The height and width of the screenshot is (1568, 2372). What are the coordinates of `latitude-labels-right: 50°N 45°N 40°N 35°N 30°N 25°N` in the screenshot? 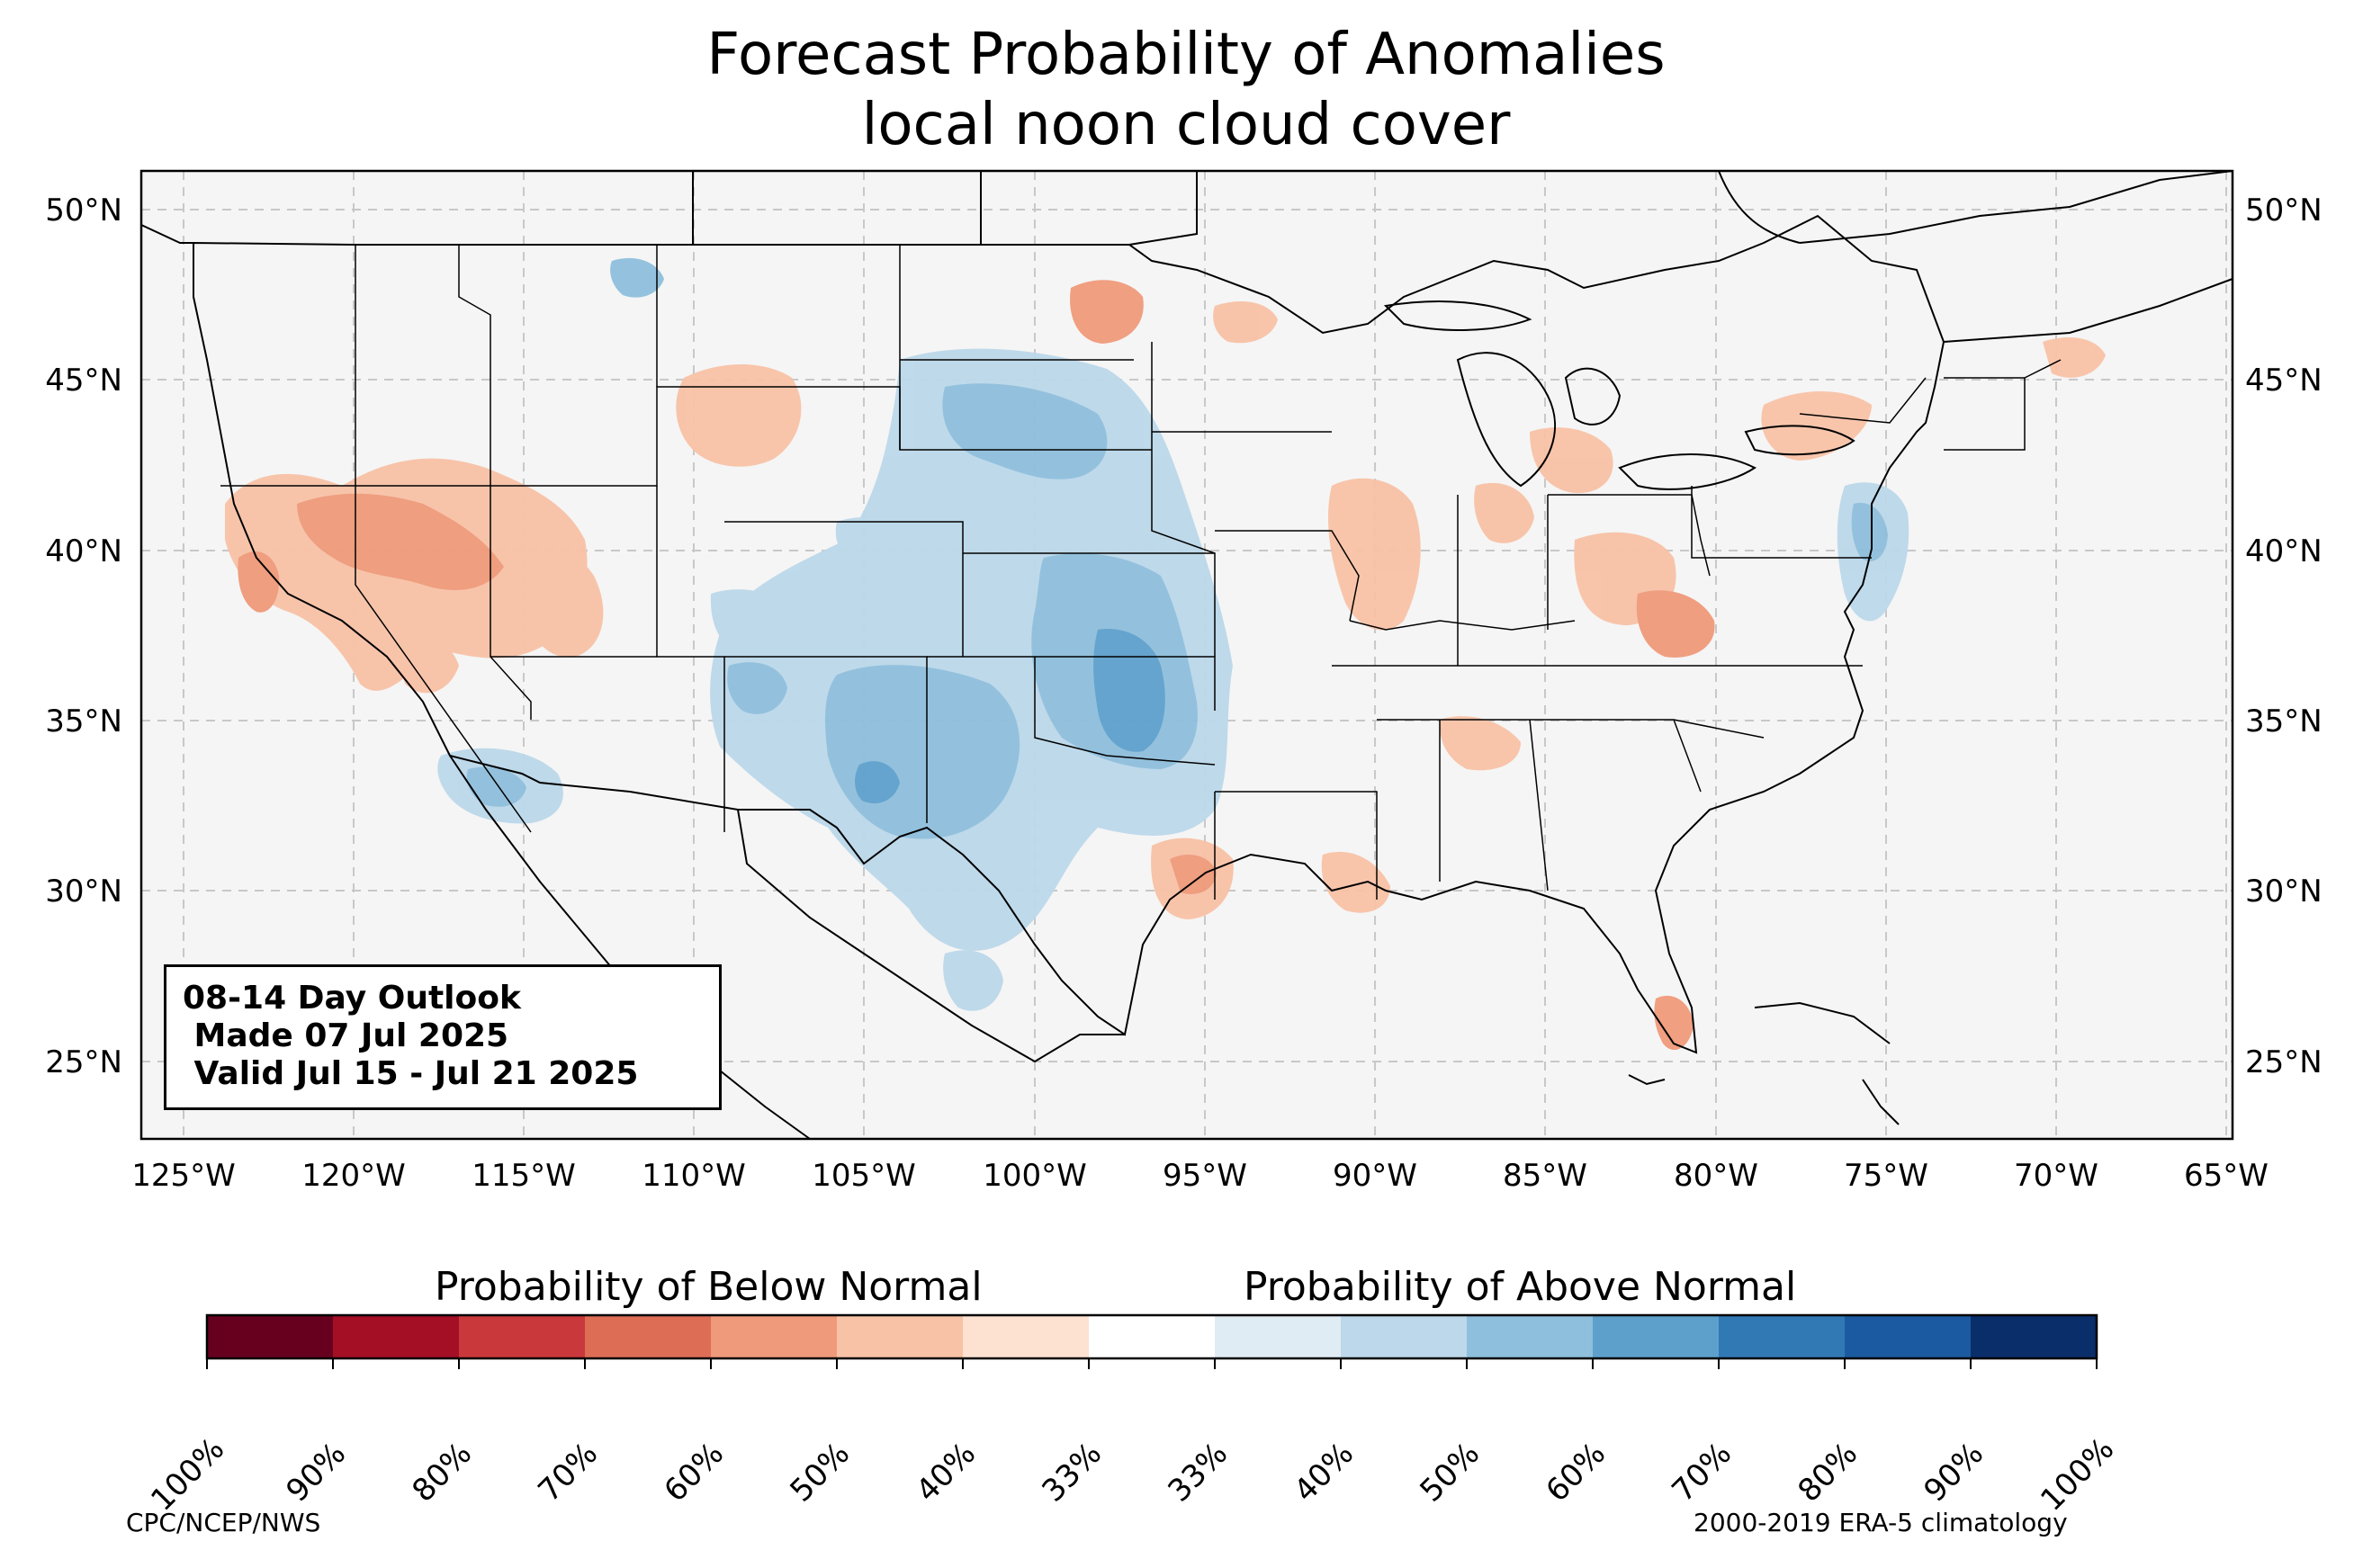 It's located at (2284, 636).